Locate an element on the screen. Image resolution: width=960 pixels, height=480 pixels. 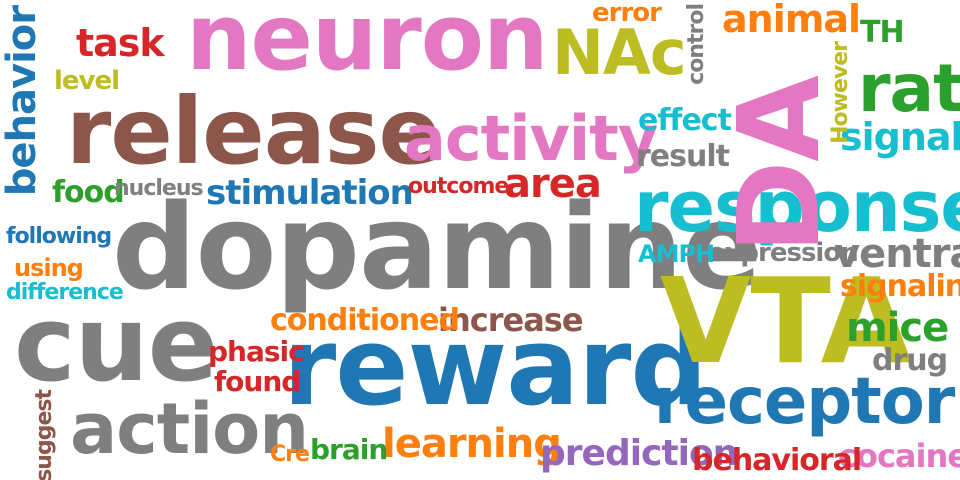
word-cocaine: cocaine is located at coordinates (899, 456).